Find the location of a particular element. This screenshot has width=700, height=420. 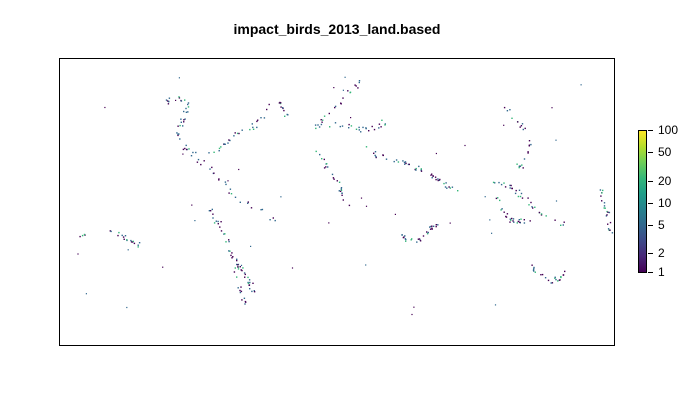

legend-tick-label: 100 is located at coordinates (668, 130).